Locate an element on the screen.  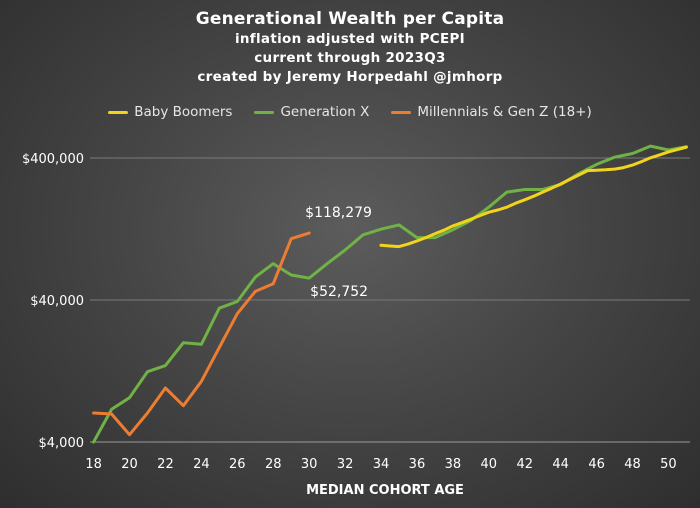
chart-subtitle-1: inflation adjusted with PCEPI is located at coordinates (350, 39).